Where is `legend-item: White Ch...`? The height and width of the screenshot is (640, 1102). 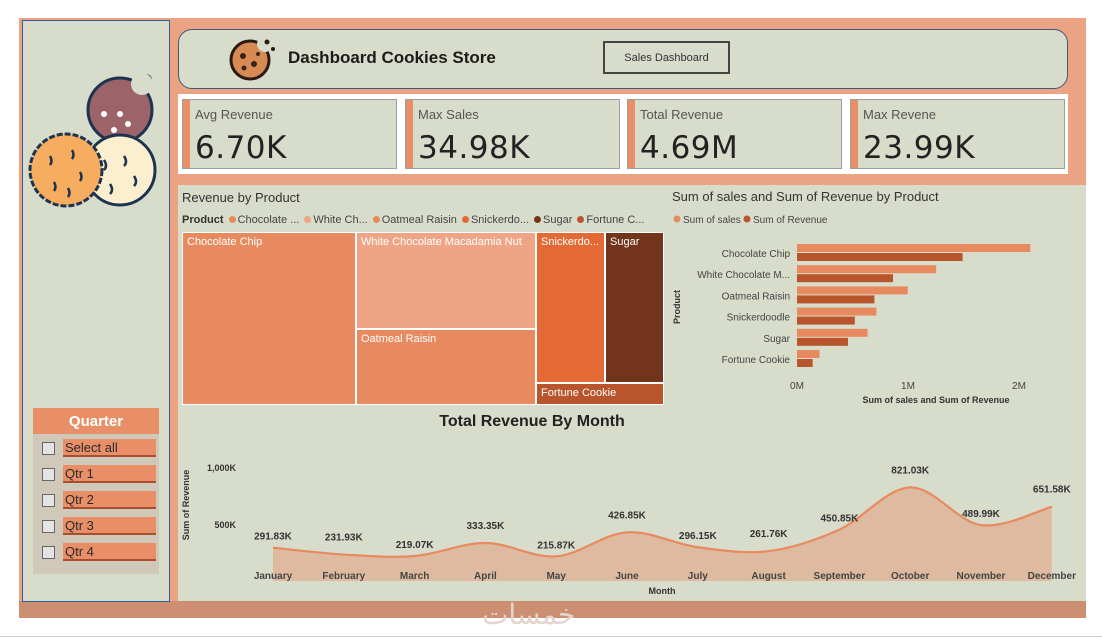
legend-item: White Ch... is located at coordinates (336, 220).